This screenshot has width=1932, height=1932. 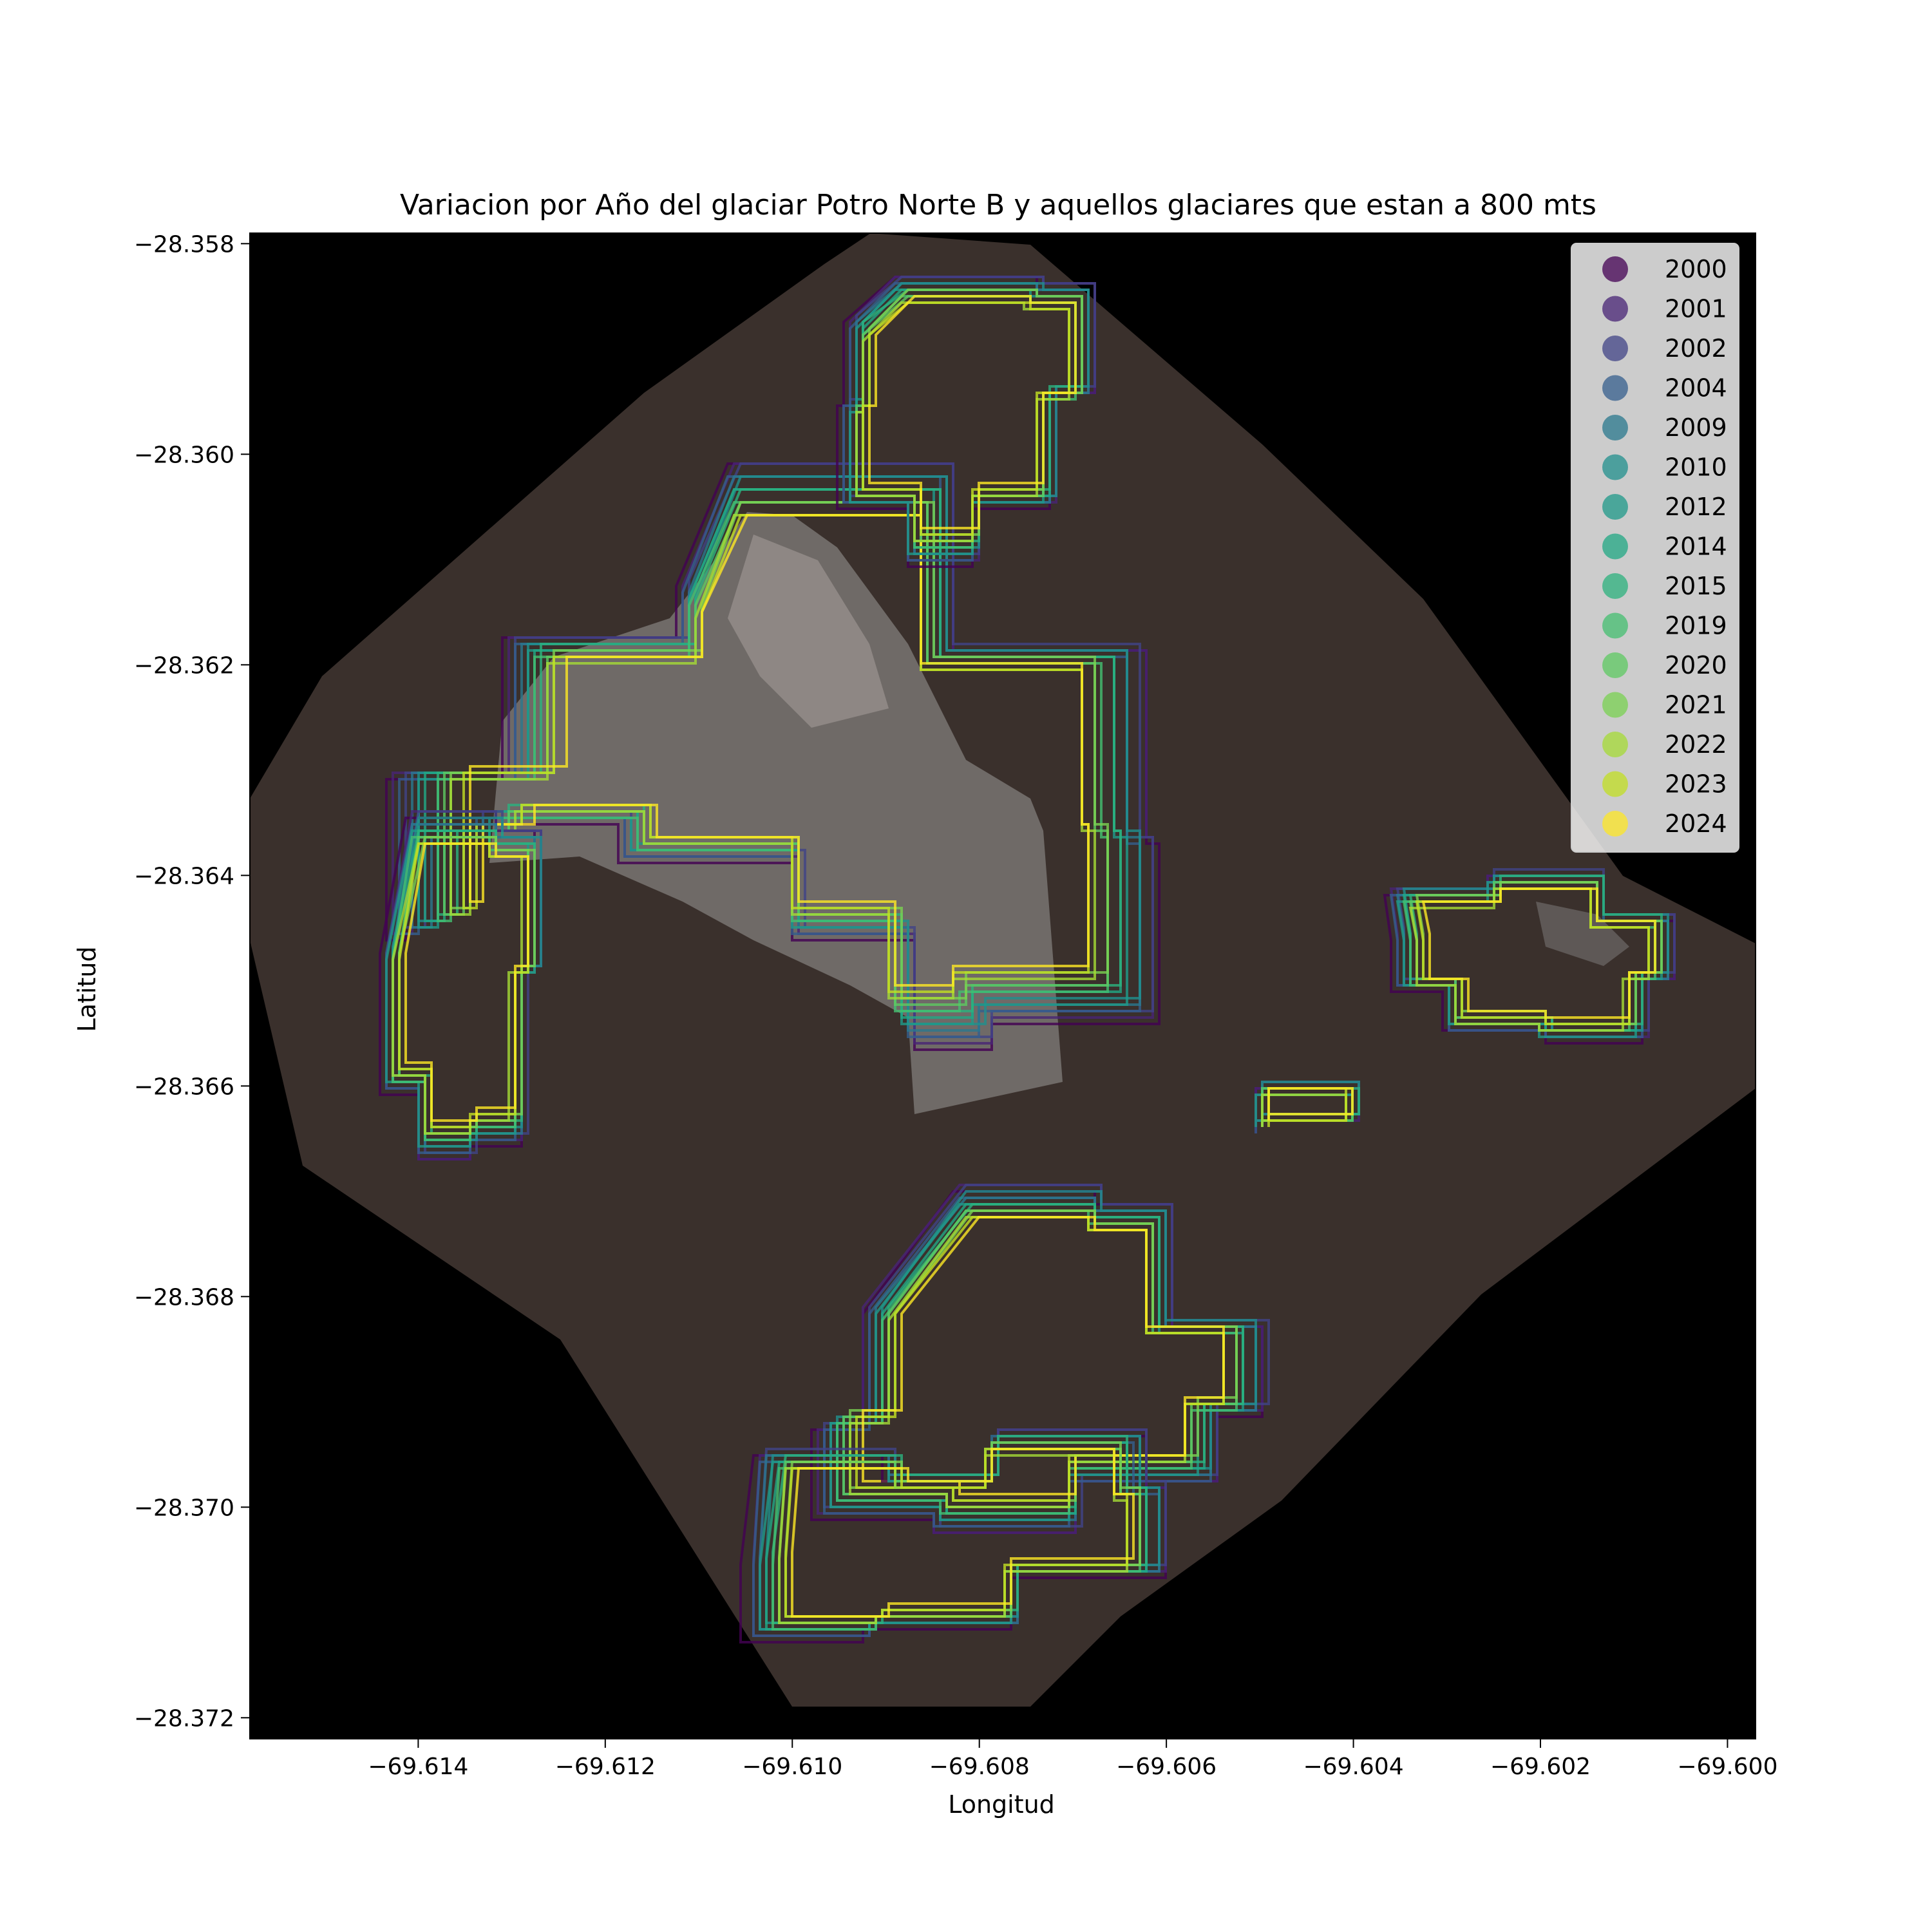 What do you see at coordinates (184, 876) in the screenshot?
I see `y-tick-label: −28.364` at bounding box center [184, 876].